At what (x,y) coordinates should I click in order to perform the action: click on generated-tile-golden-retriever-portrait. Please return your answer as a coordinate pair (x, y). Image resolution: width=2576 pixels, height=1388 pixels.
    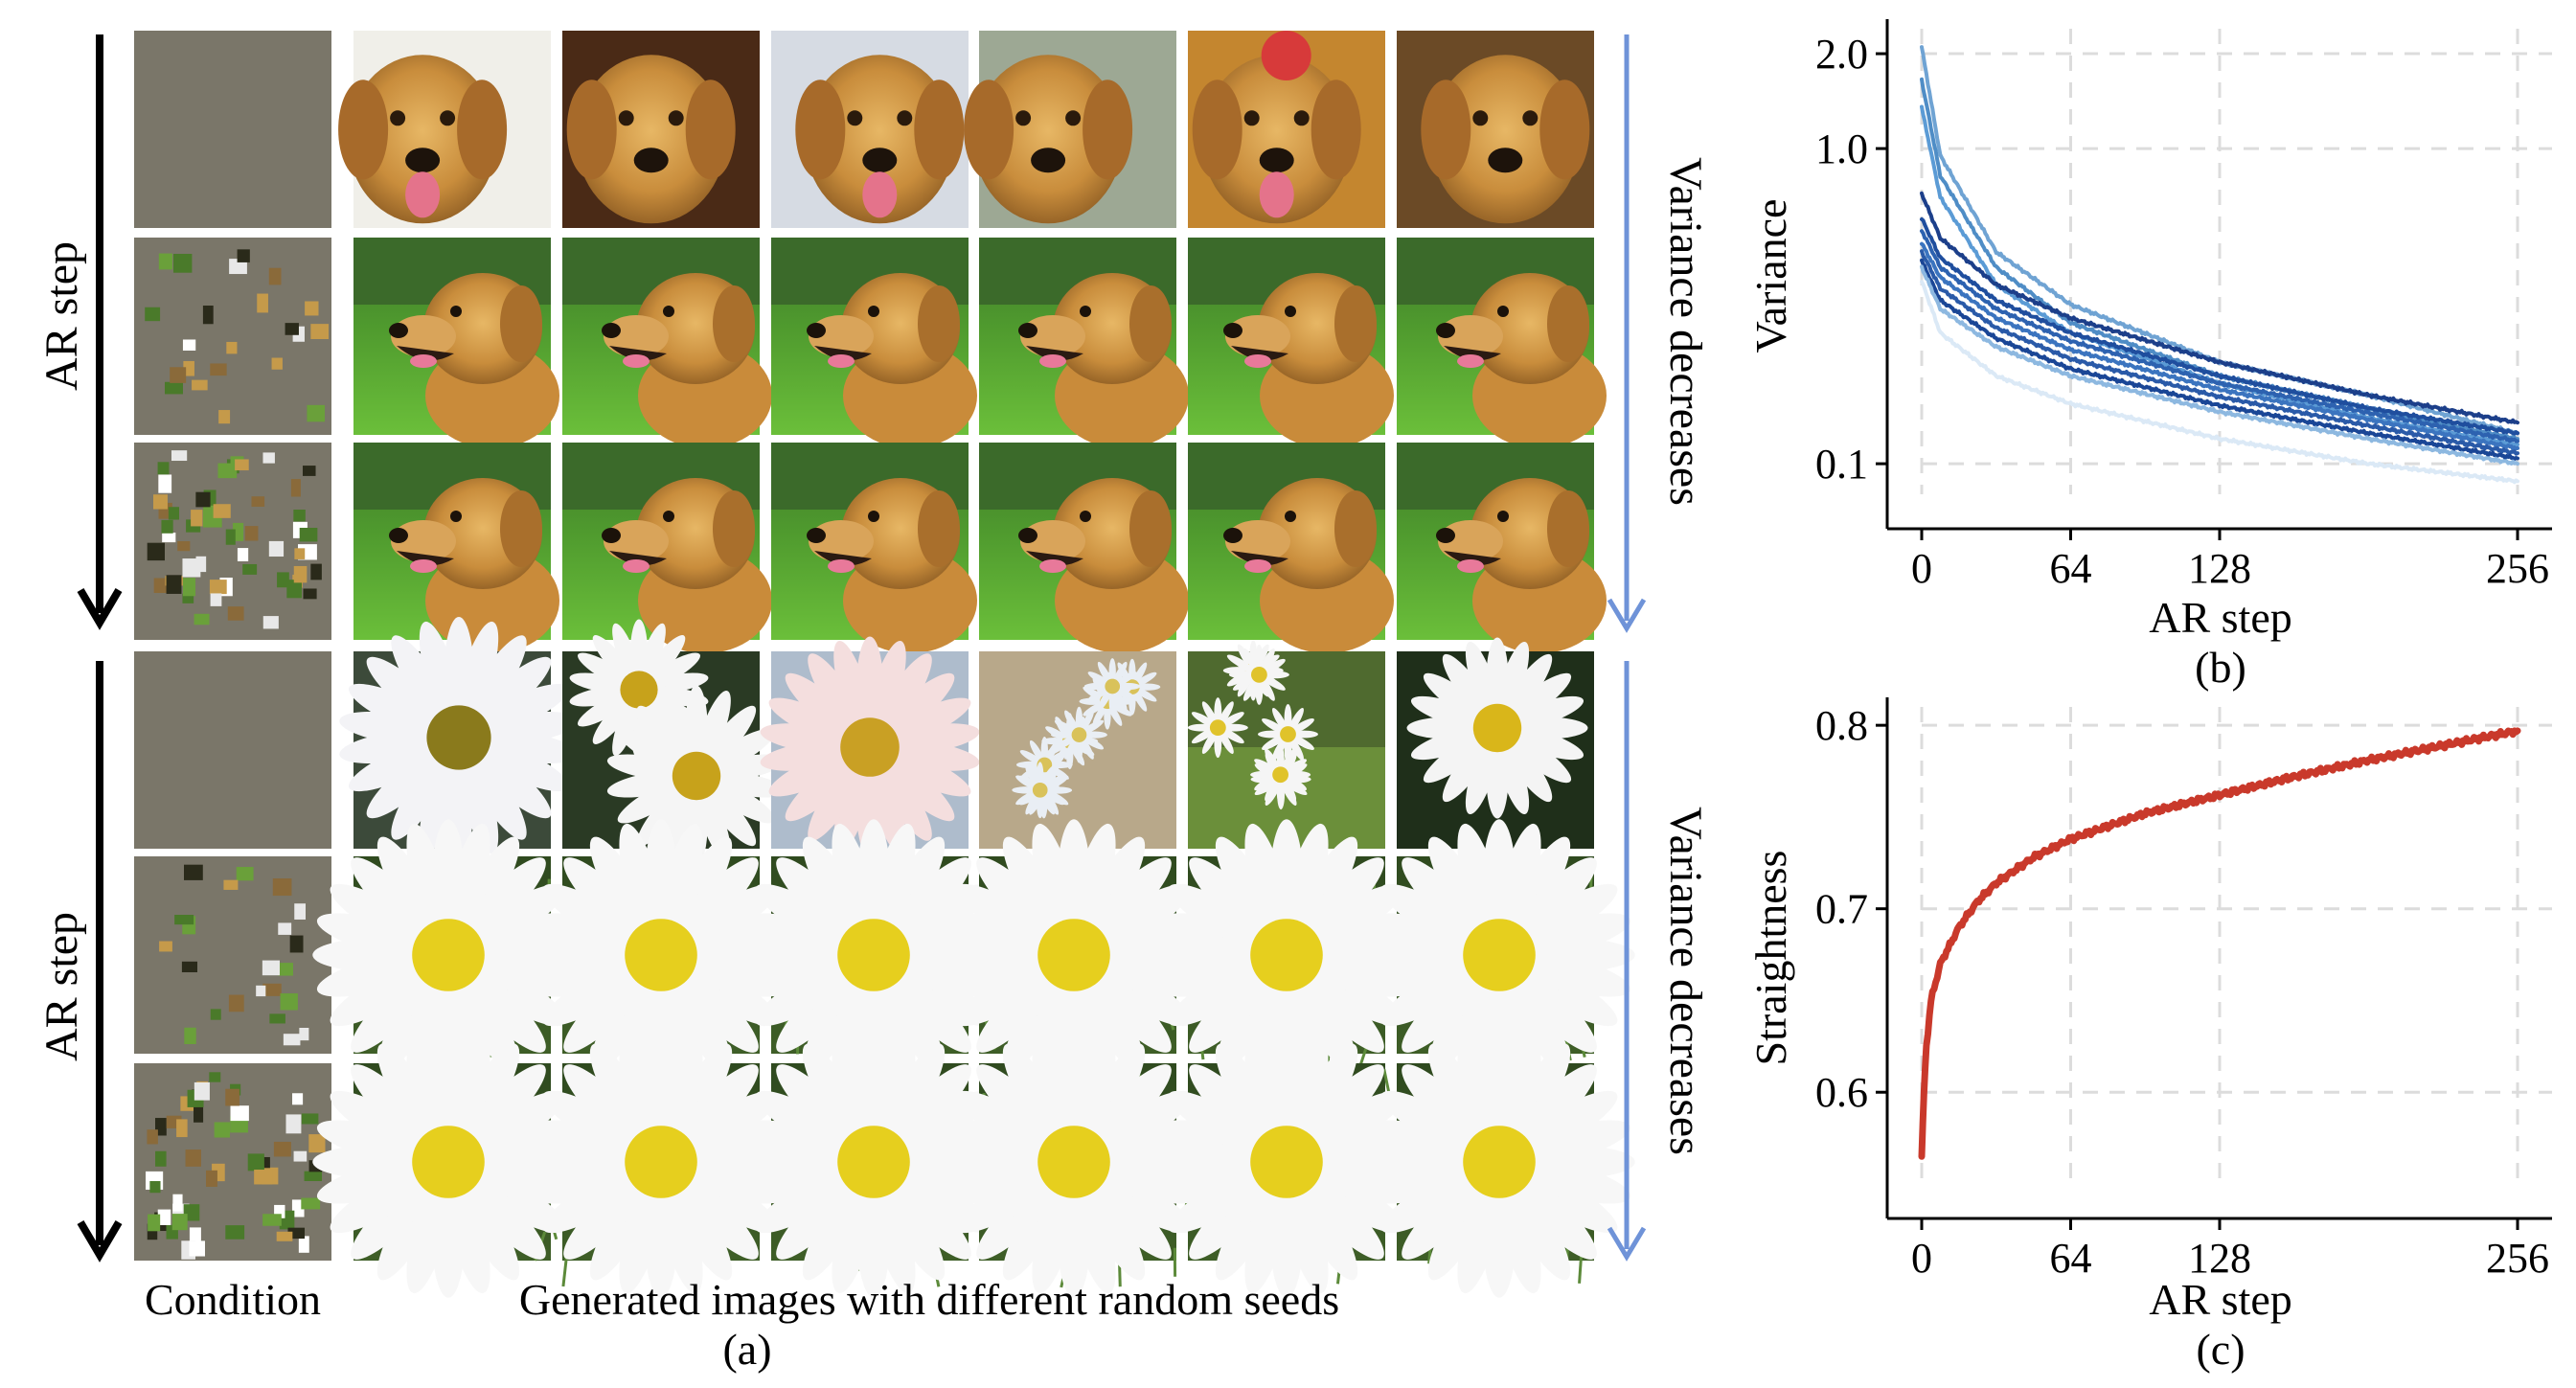
    Looking at the image, I should click on (445, 129).